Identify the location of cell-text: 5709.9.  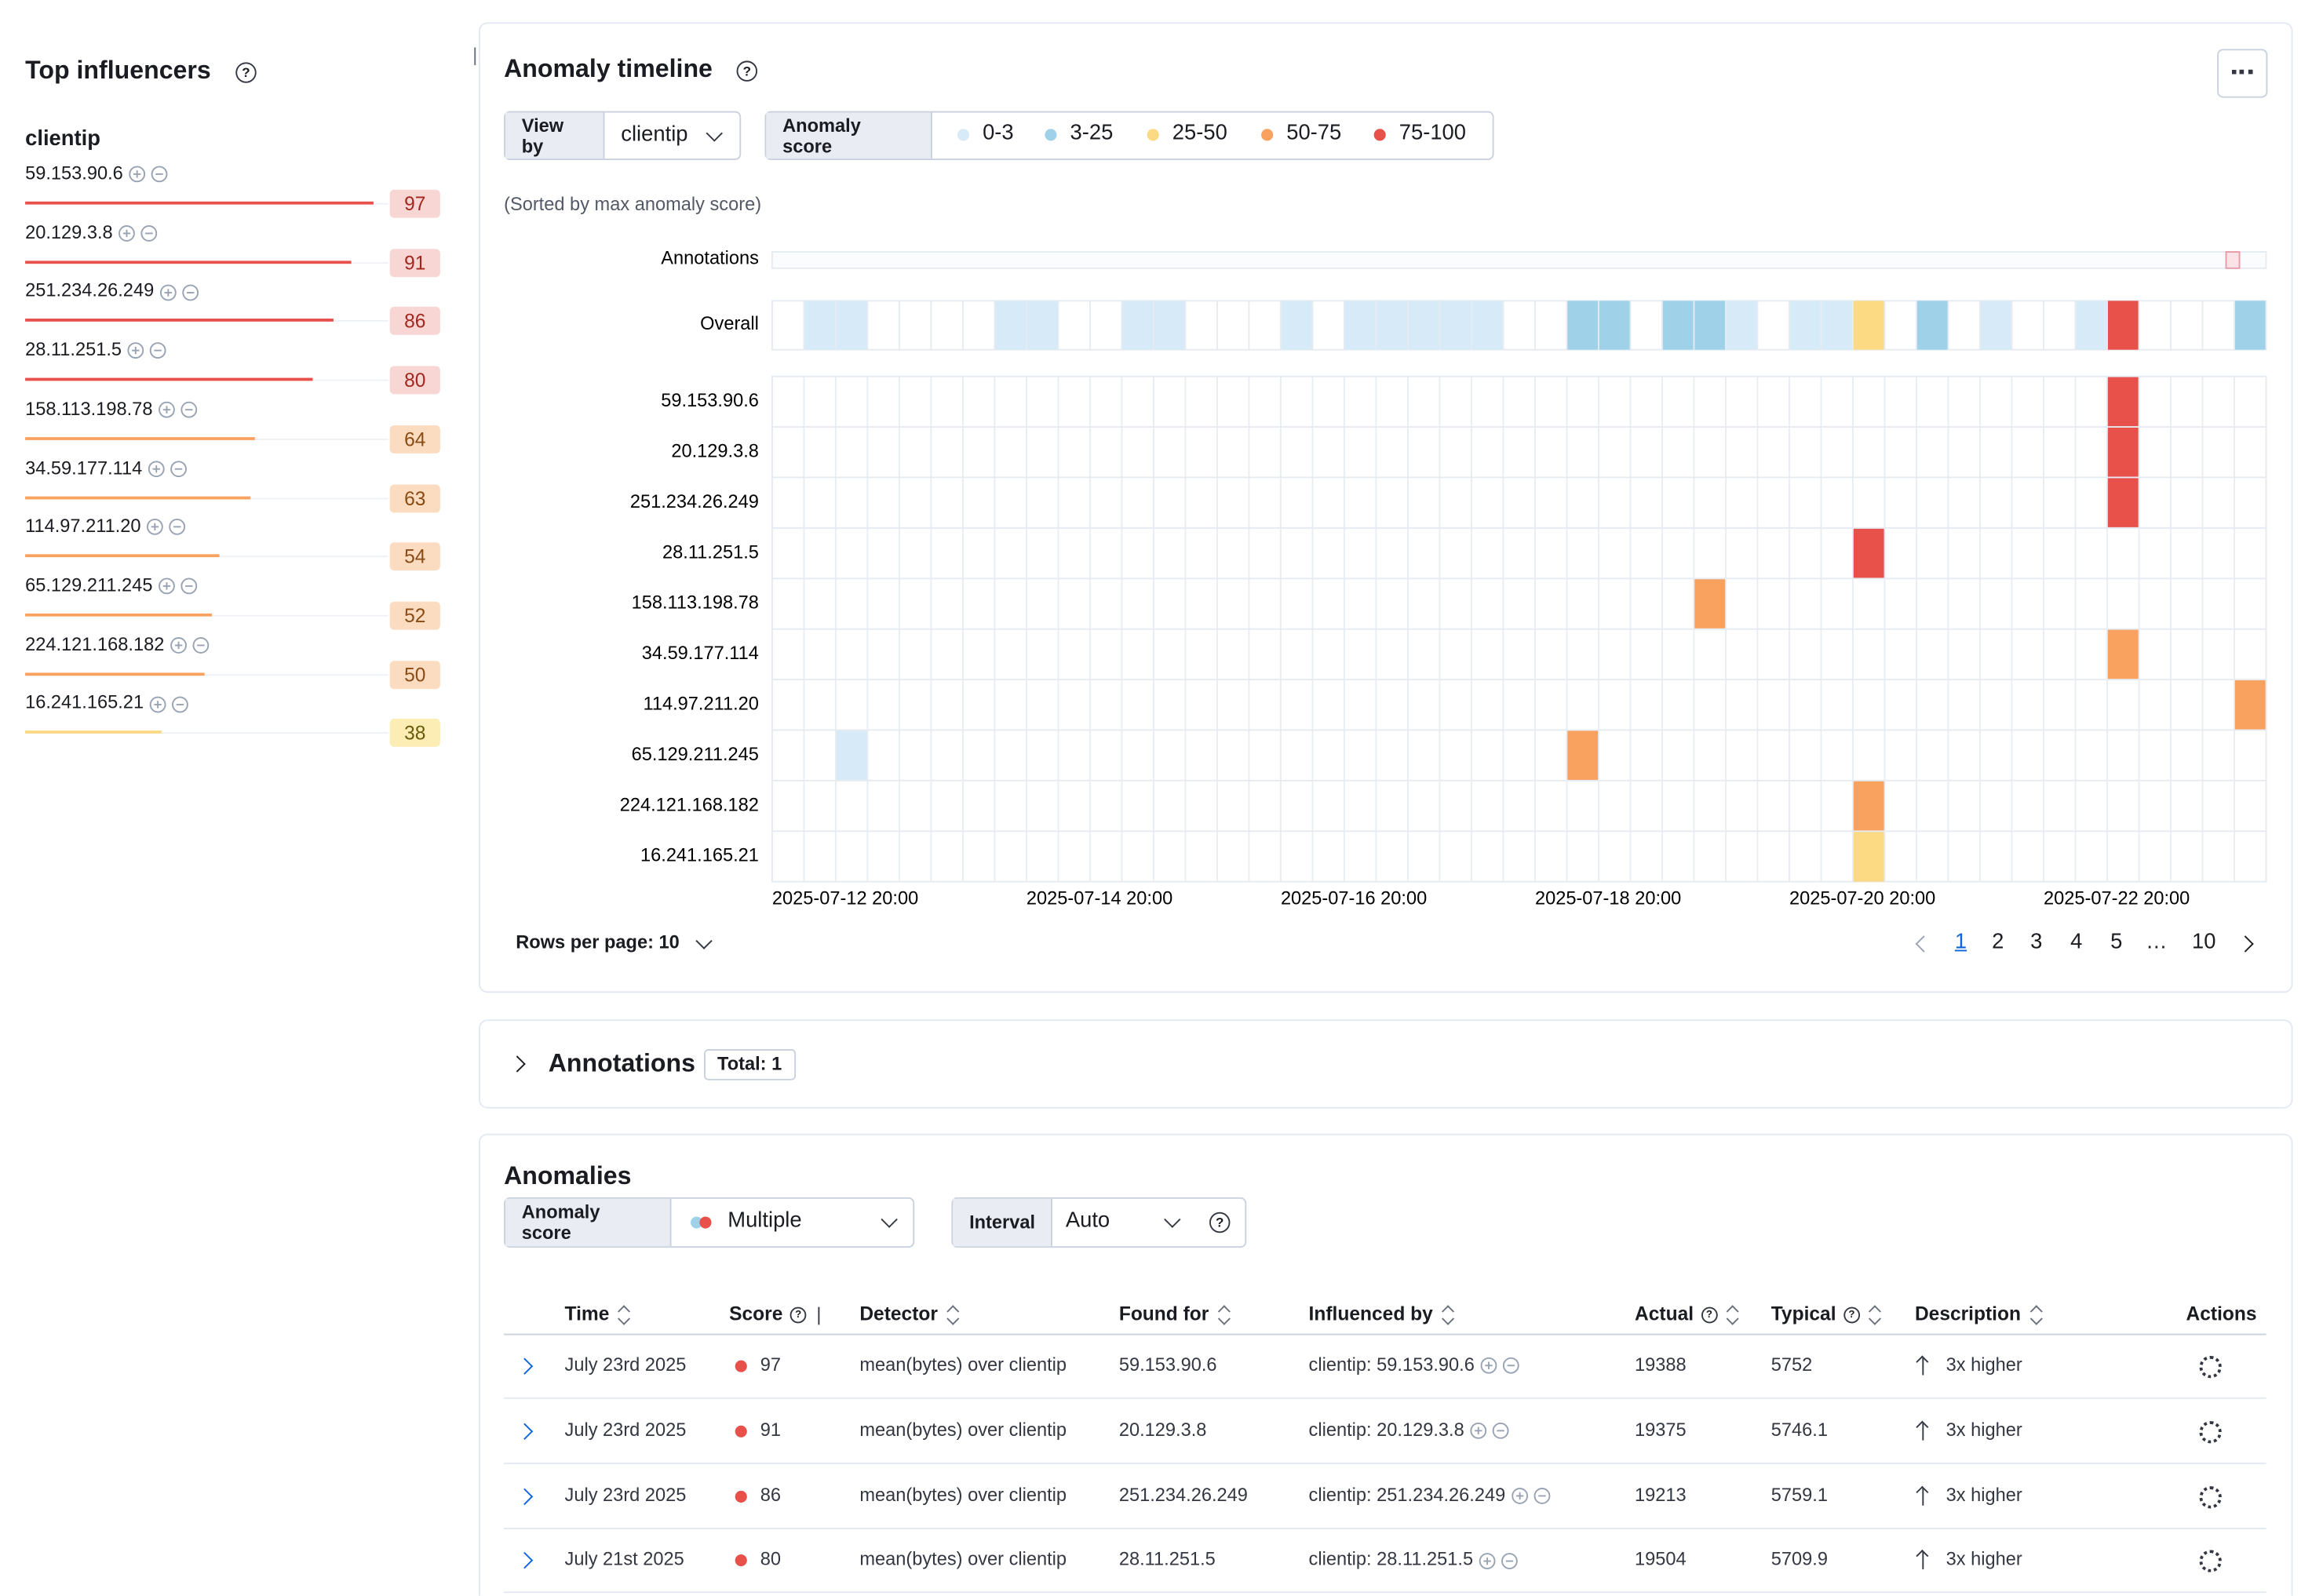
(1799, 1559).